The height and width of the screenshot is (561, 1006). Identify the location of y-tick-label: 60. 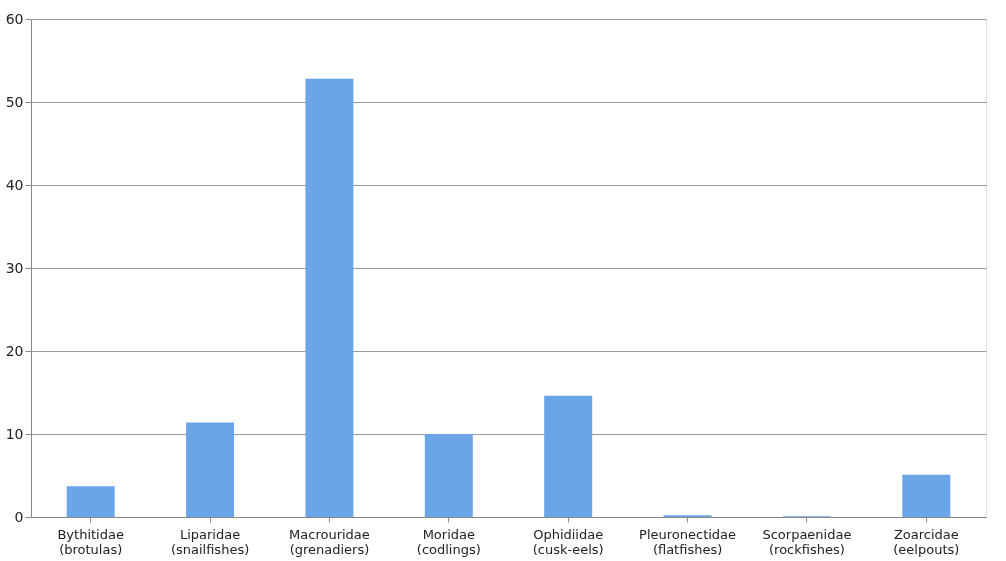
(14, 18).